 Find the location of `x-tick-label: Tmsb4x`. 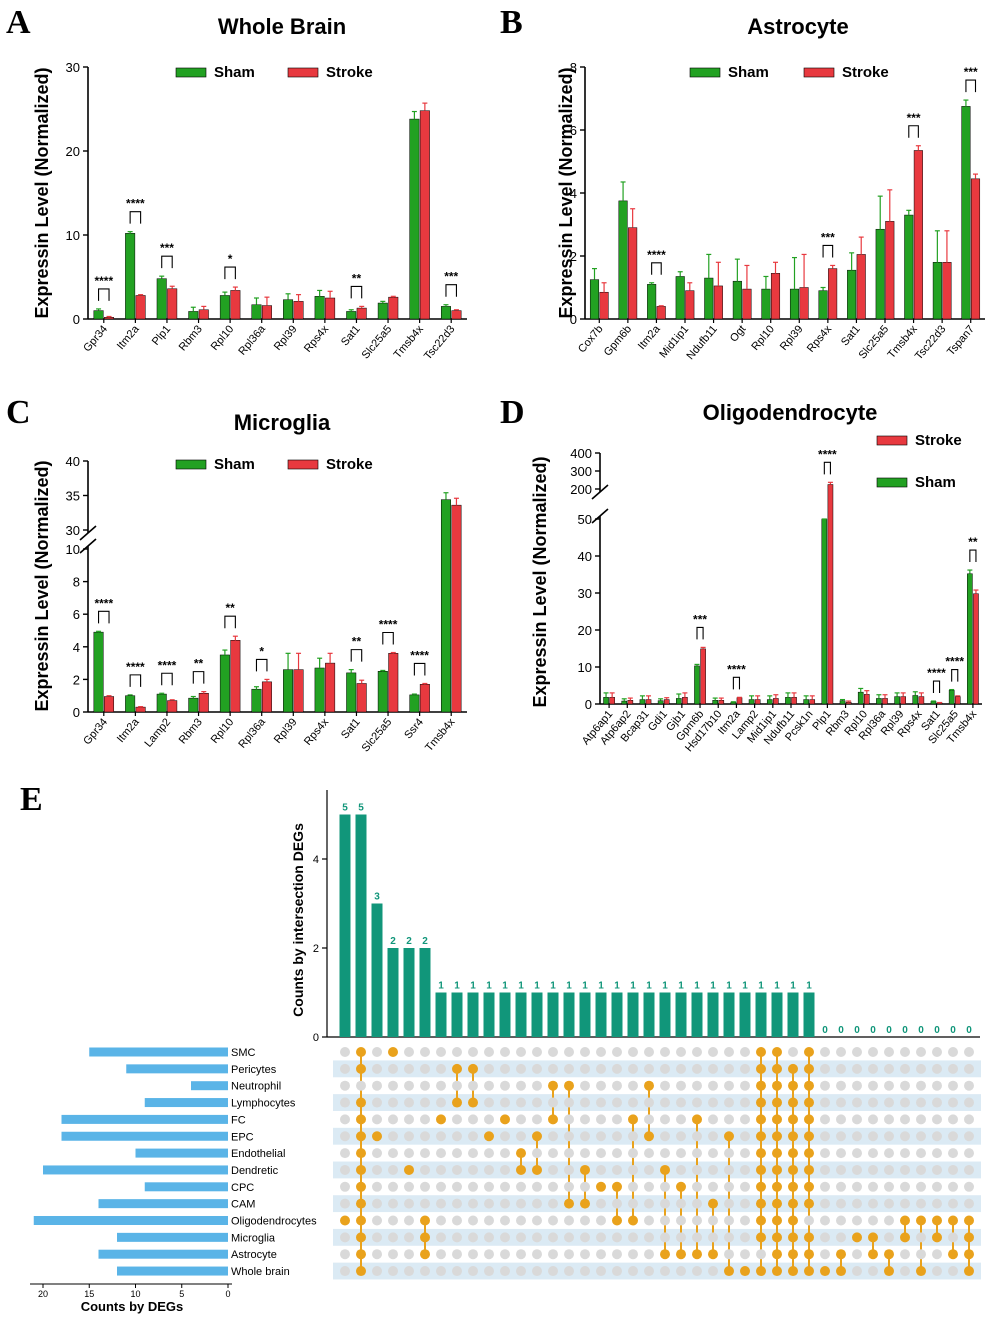

x-tick-label: Tmsb4x is located at coordinates (409, 342).